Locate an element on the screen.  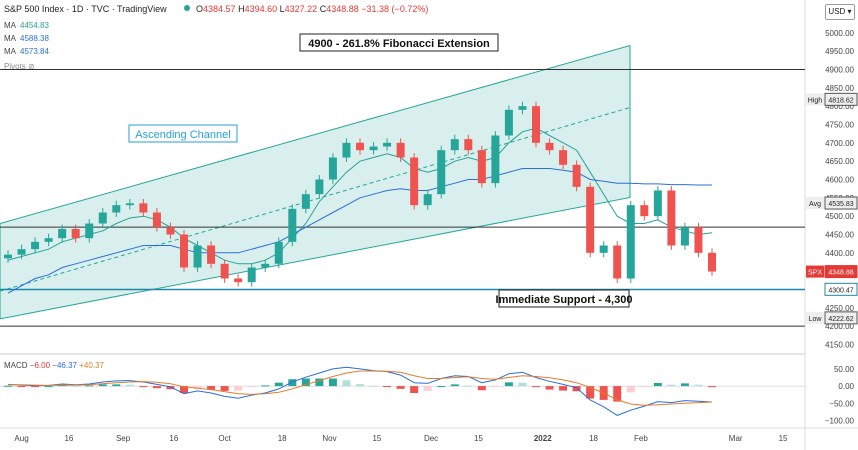
eye-off-icon: ⊘ is located at coordinates (31, 66).